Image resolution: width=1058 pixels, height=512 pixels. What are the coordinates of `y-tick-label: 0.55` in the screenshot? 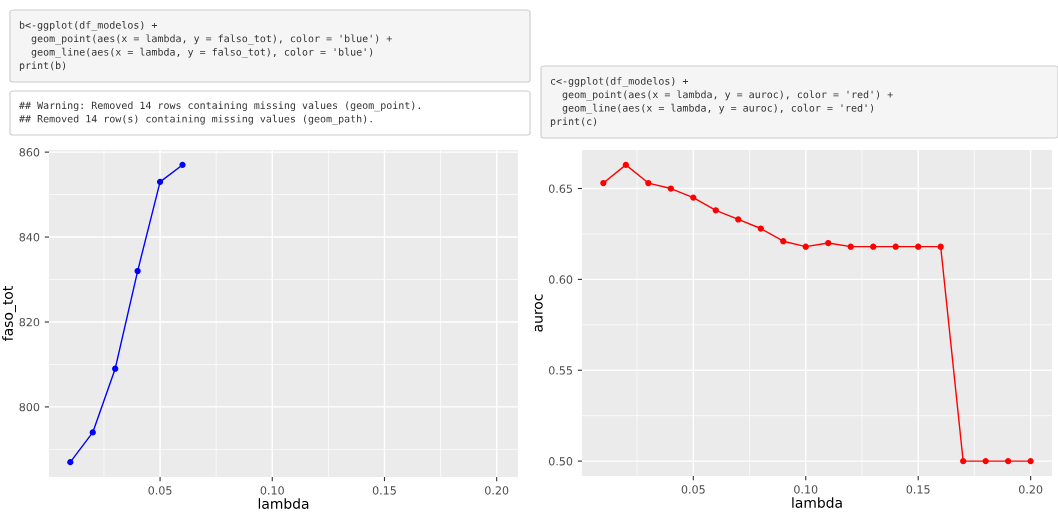 It's located at (560, 370).